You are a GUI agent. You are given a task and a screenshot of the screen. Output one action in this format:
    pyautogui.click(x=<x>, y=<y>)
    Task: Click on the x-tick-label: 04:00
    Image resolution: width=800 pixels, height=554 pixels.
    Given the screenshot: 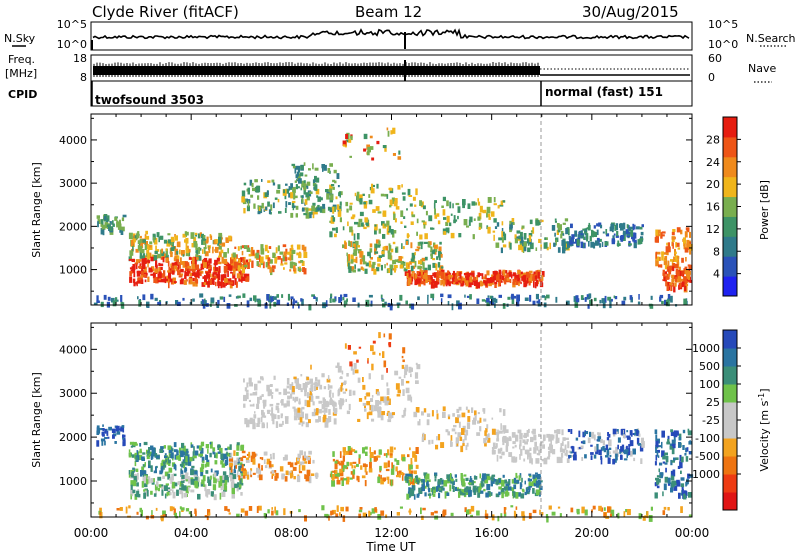 What is the action you would take?
    pyautogui.click(x=191, y=533)
    